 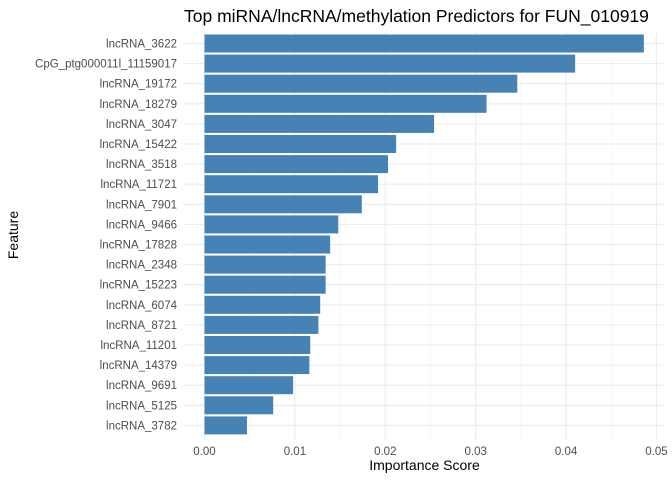 What do you see at coordinates (138, 286) in the screenshot?
I see `y-tick-label: lncRNA_15223` at bounding box center [138, 286].